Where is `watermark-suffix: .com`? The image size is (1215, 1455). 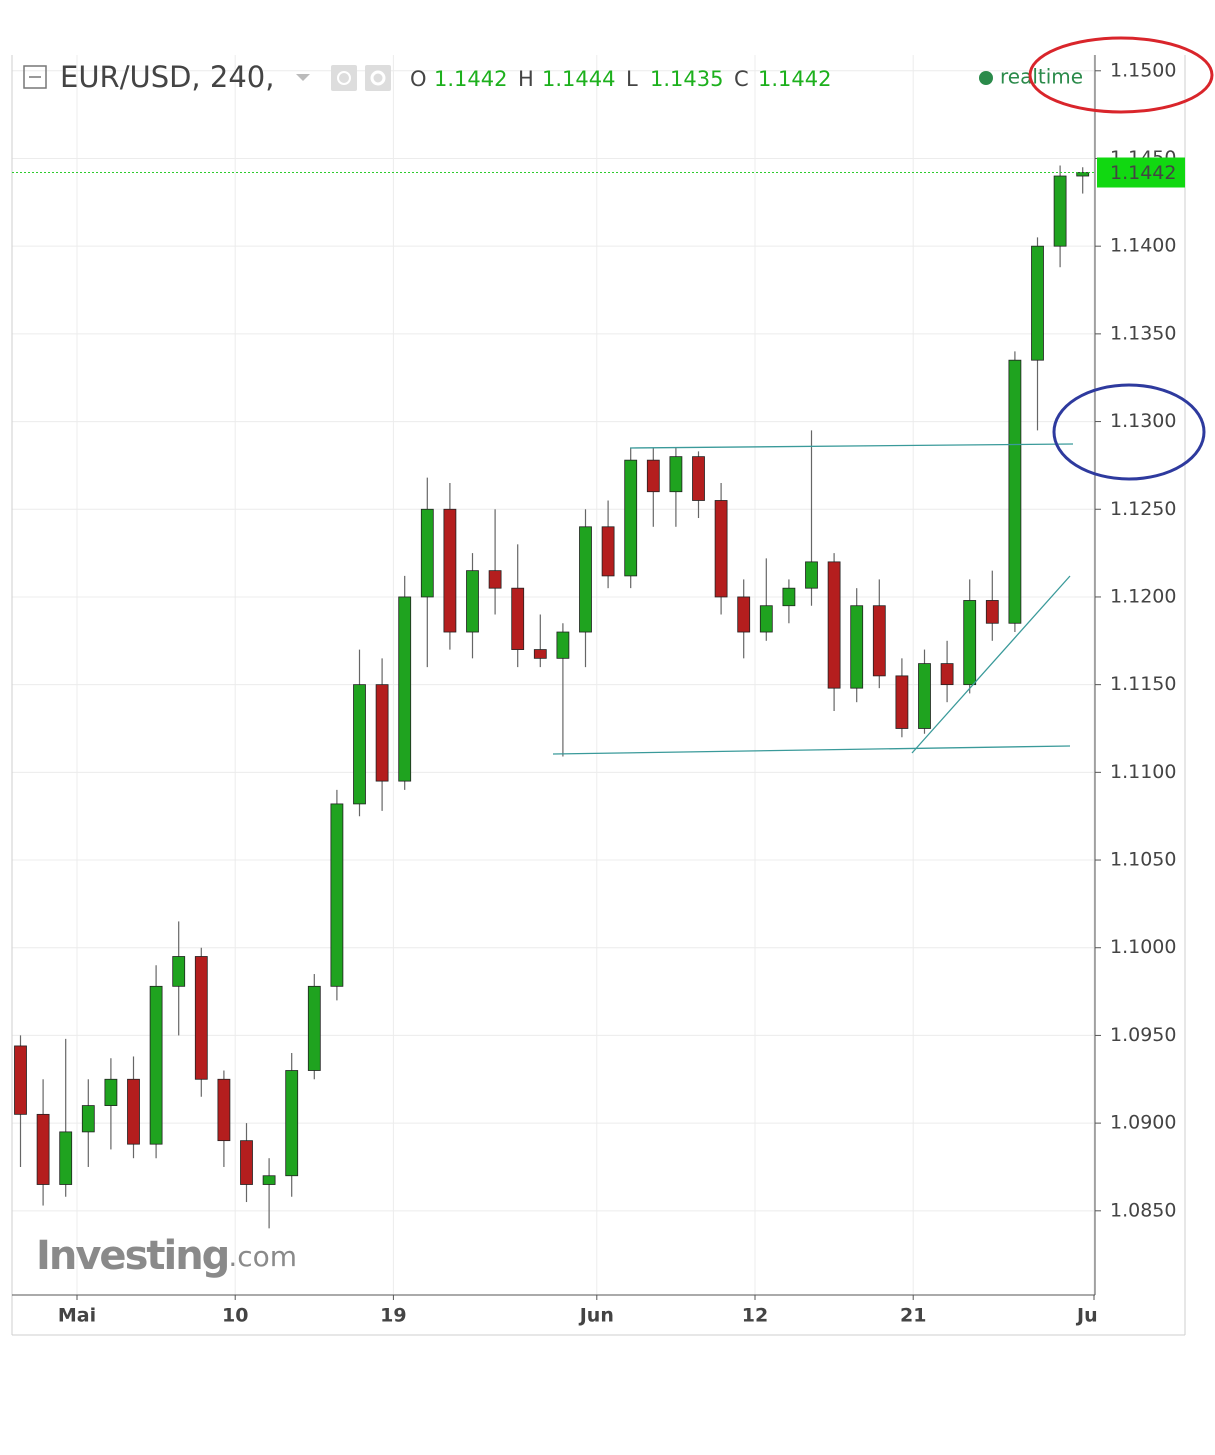
watermark-suffix: .com is located at coordinates (262, 1256).